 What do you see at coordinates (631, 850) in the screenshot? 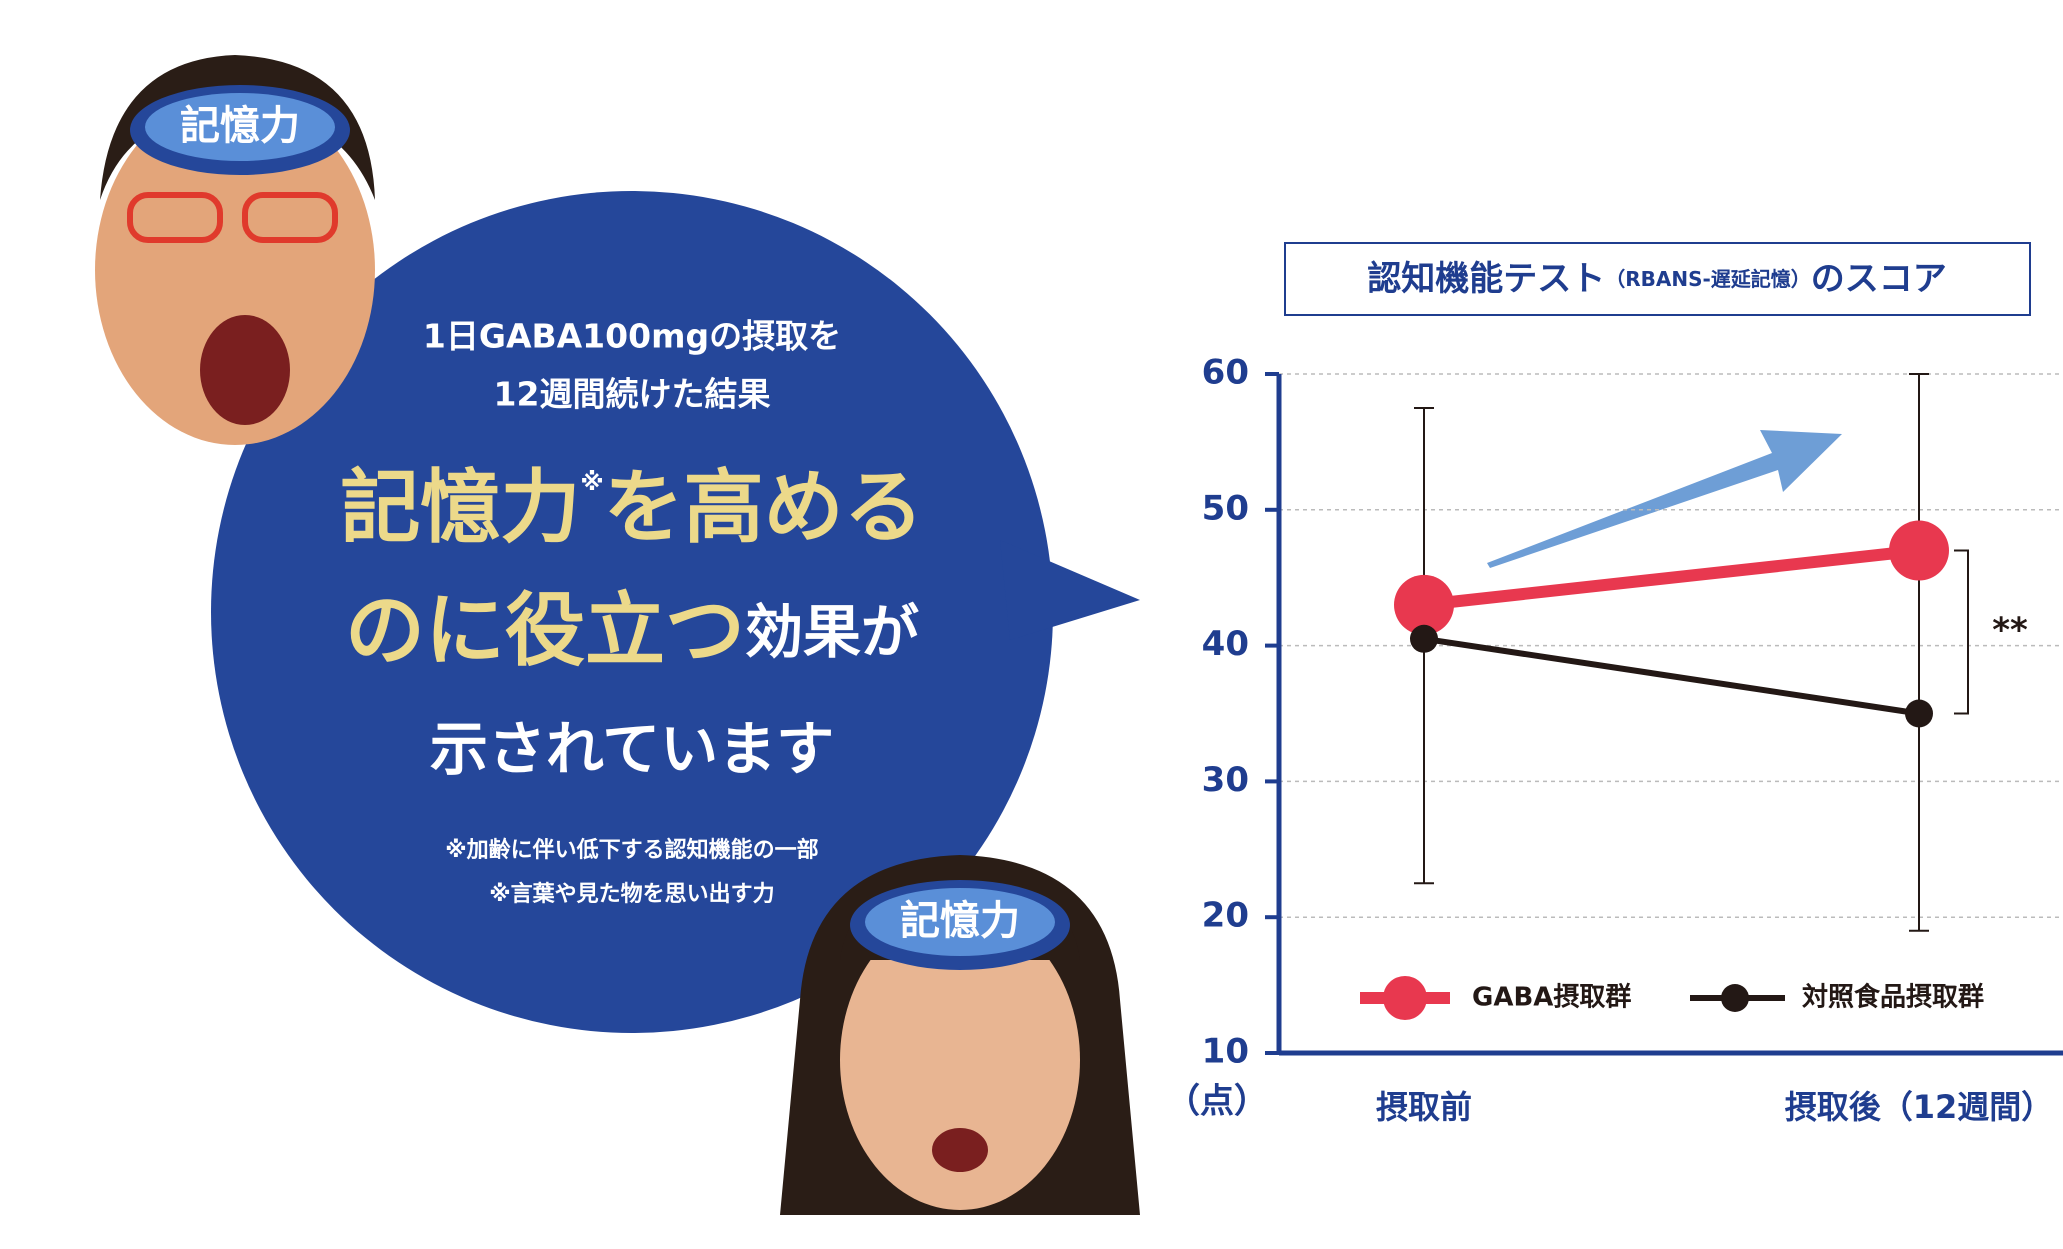
I see `note: ※加齢に伴い低下する認知機能の一部` at bounding box center [631, 850].